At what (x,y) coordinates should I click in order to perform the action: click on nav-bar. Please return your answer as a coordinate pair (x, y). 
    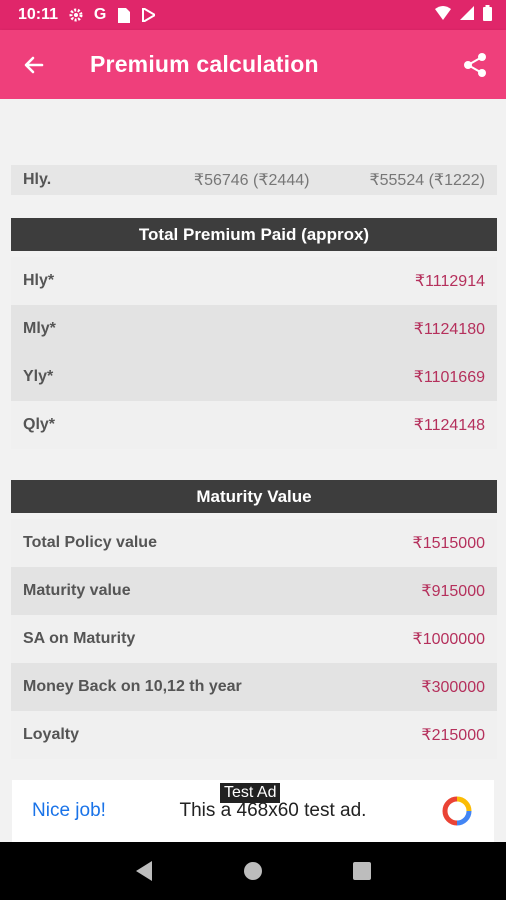
    Looking at the image, I should click on (253, 871).